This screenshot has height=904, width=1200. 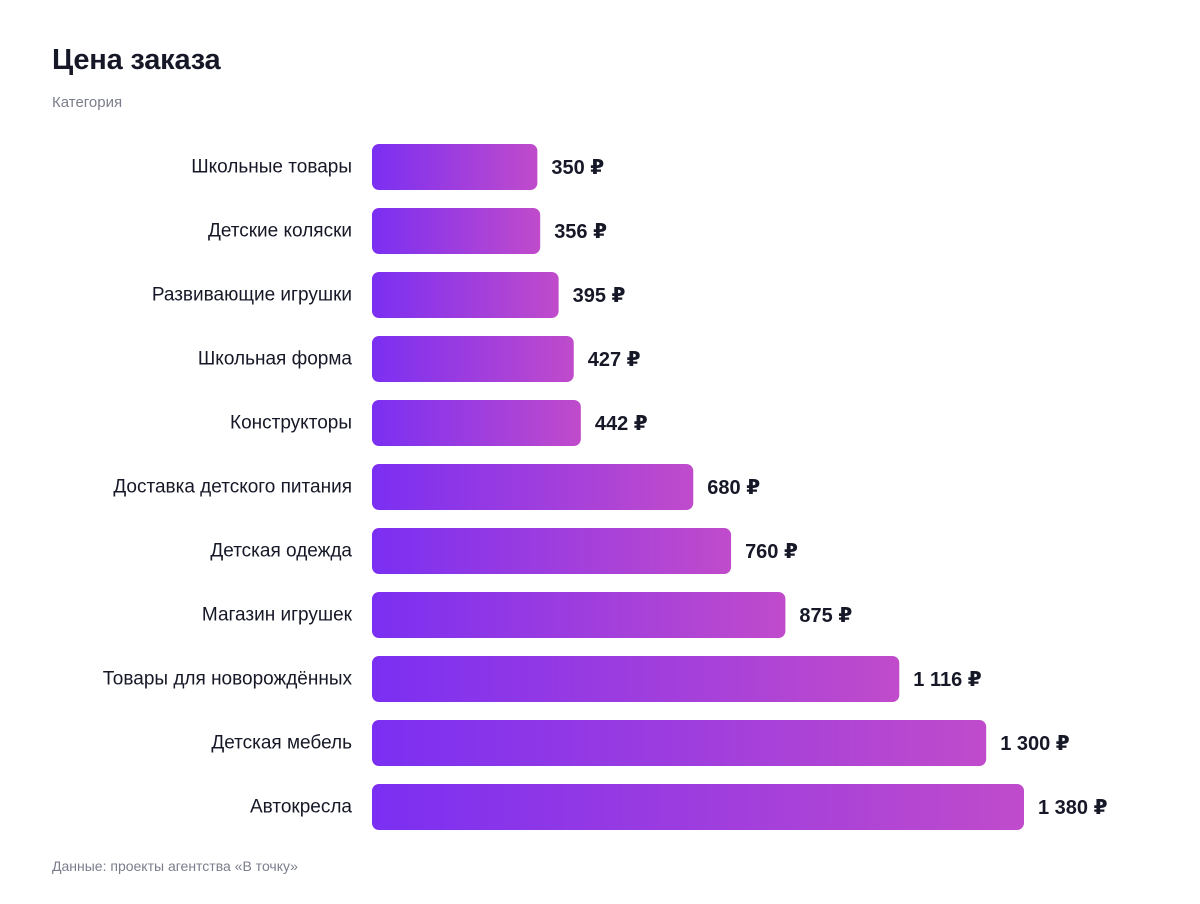 What do you see at coordinates (1073, 808) in the screenshot?
I see `value-label: 1 380 ₽` at bounding box center [1073, 808].